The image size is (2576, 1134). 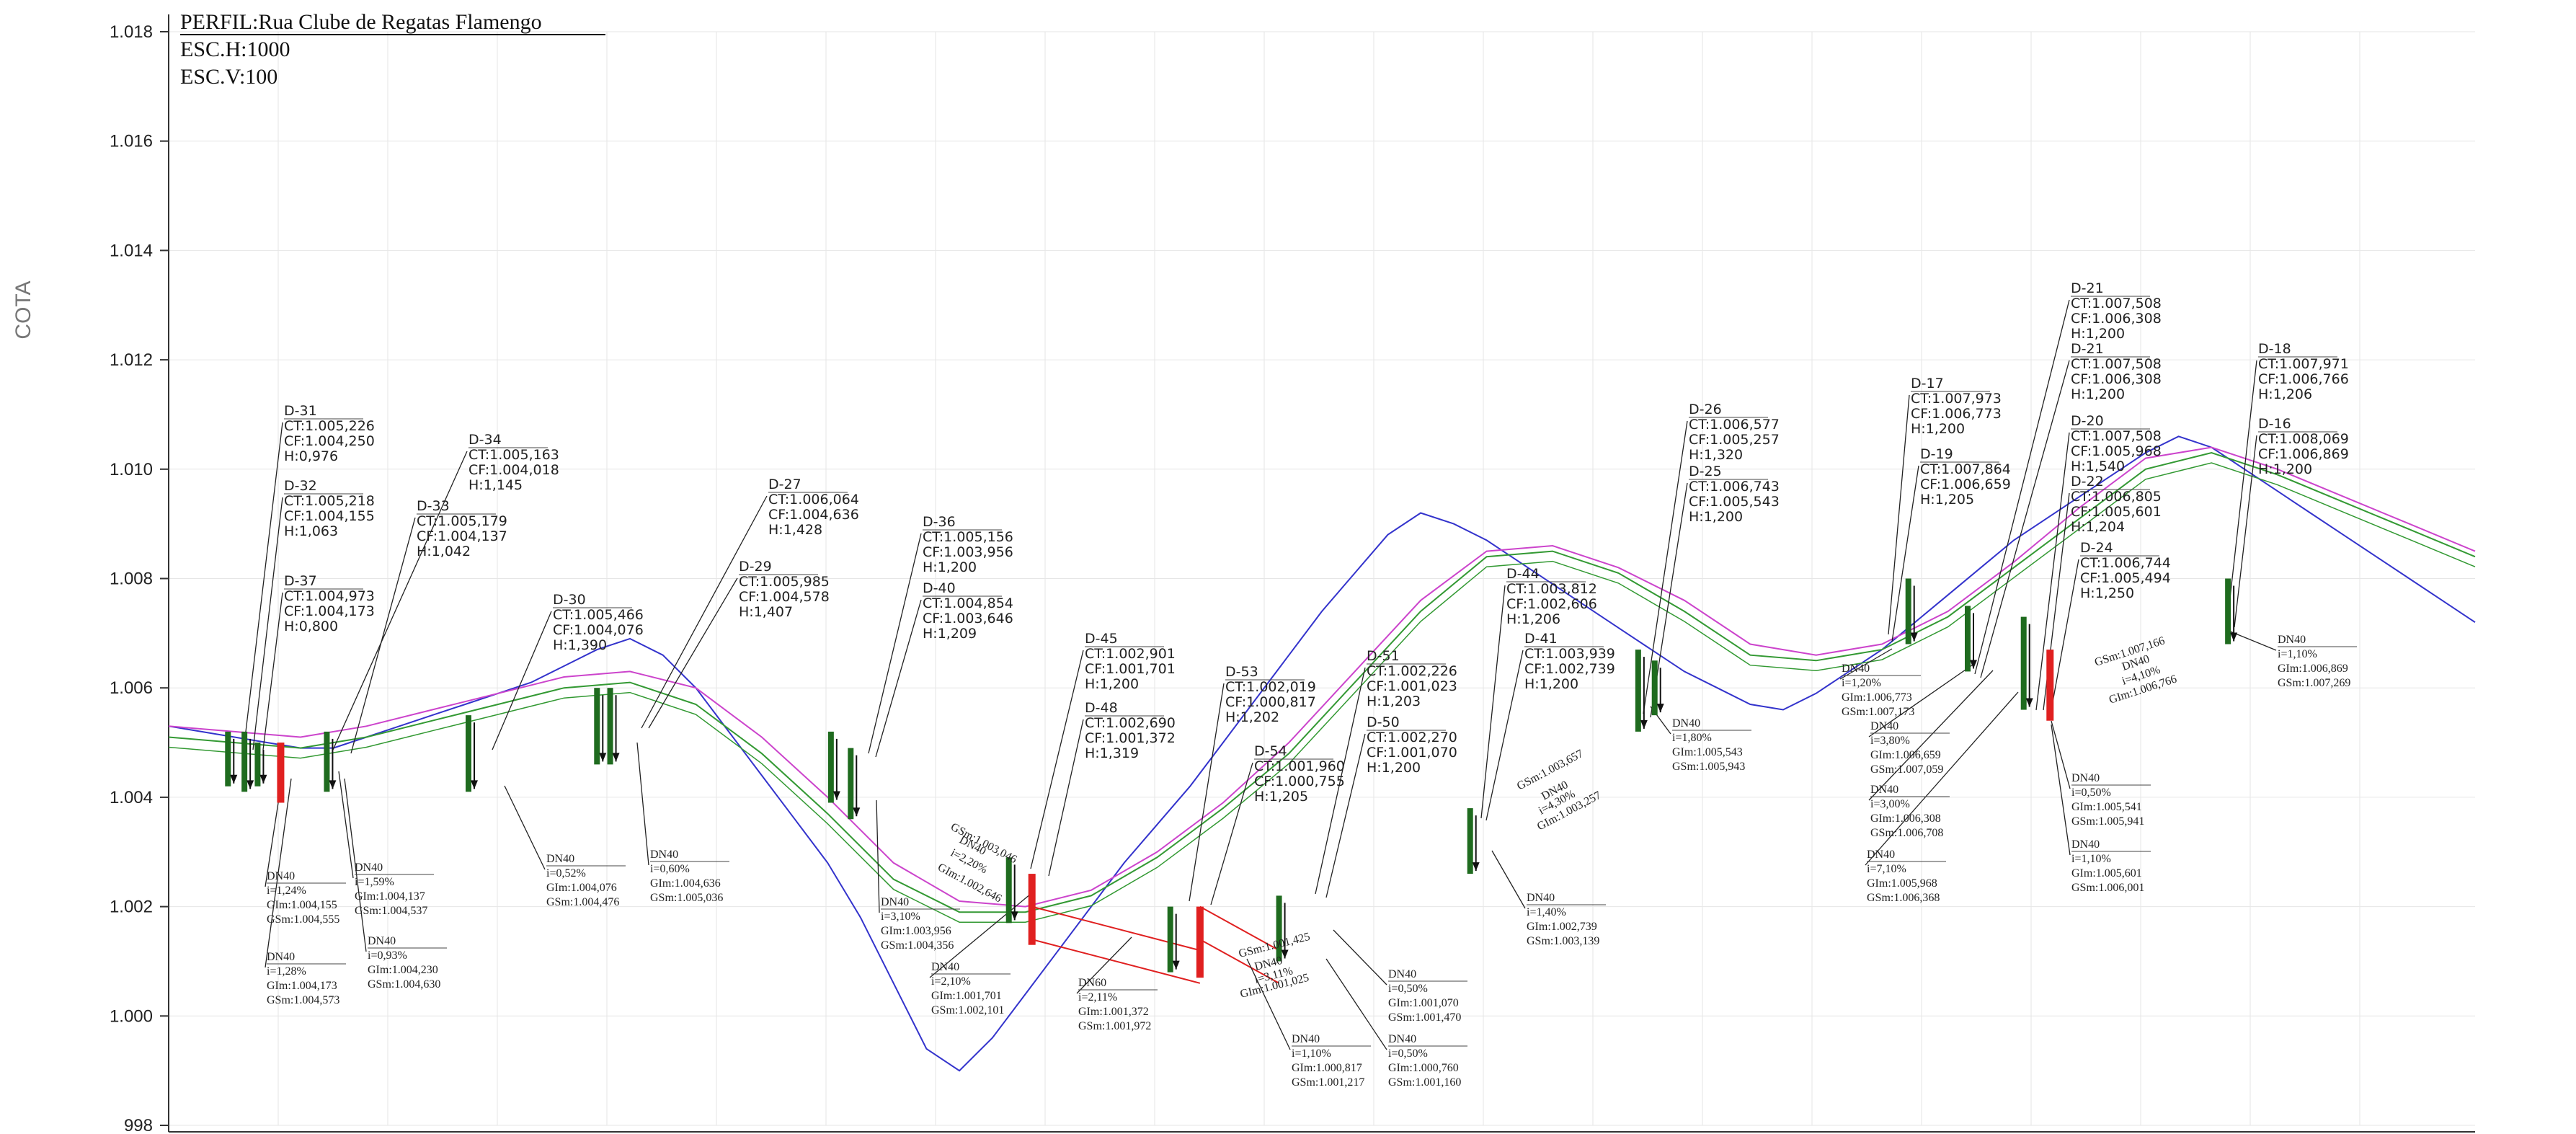 What do you see at coordinates (1130, 738) in the screenshot?
I see `manhole-label-line: CF:1.001,372` at bounding box center [1130, 738].